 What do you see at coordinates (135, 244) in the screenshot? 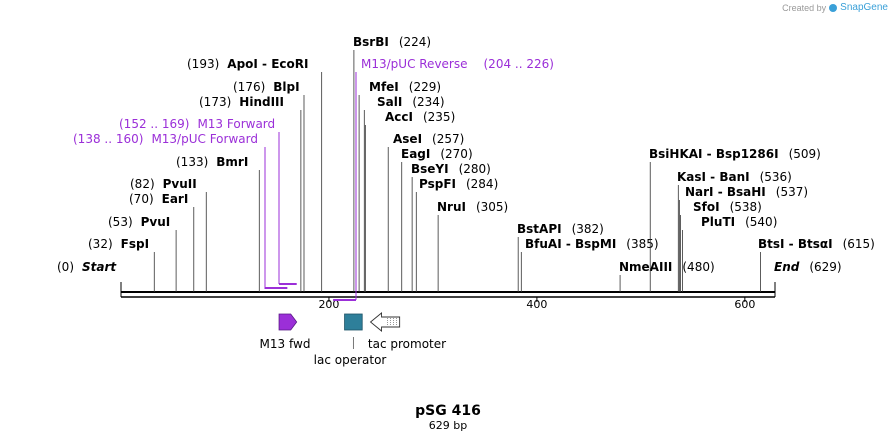
I see `site-enzyme-name: FspI` at bounding box center [135, 244].